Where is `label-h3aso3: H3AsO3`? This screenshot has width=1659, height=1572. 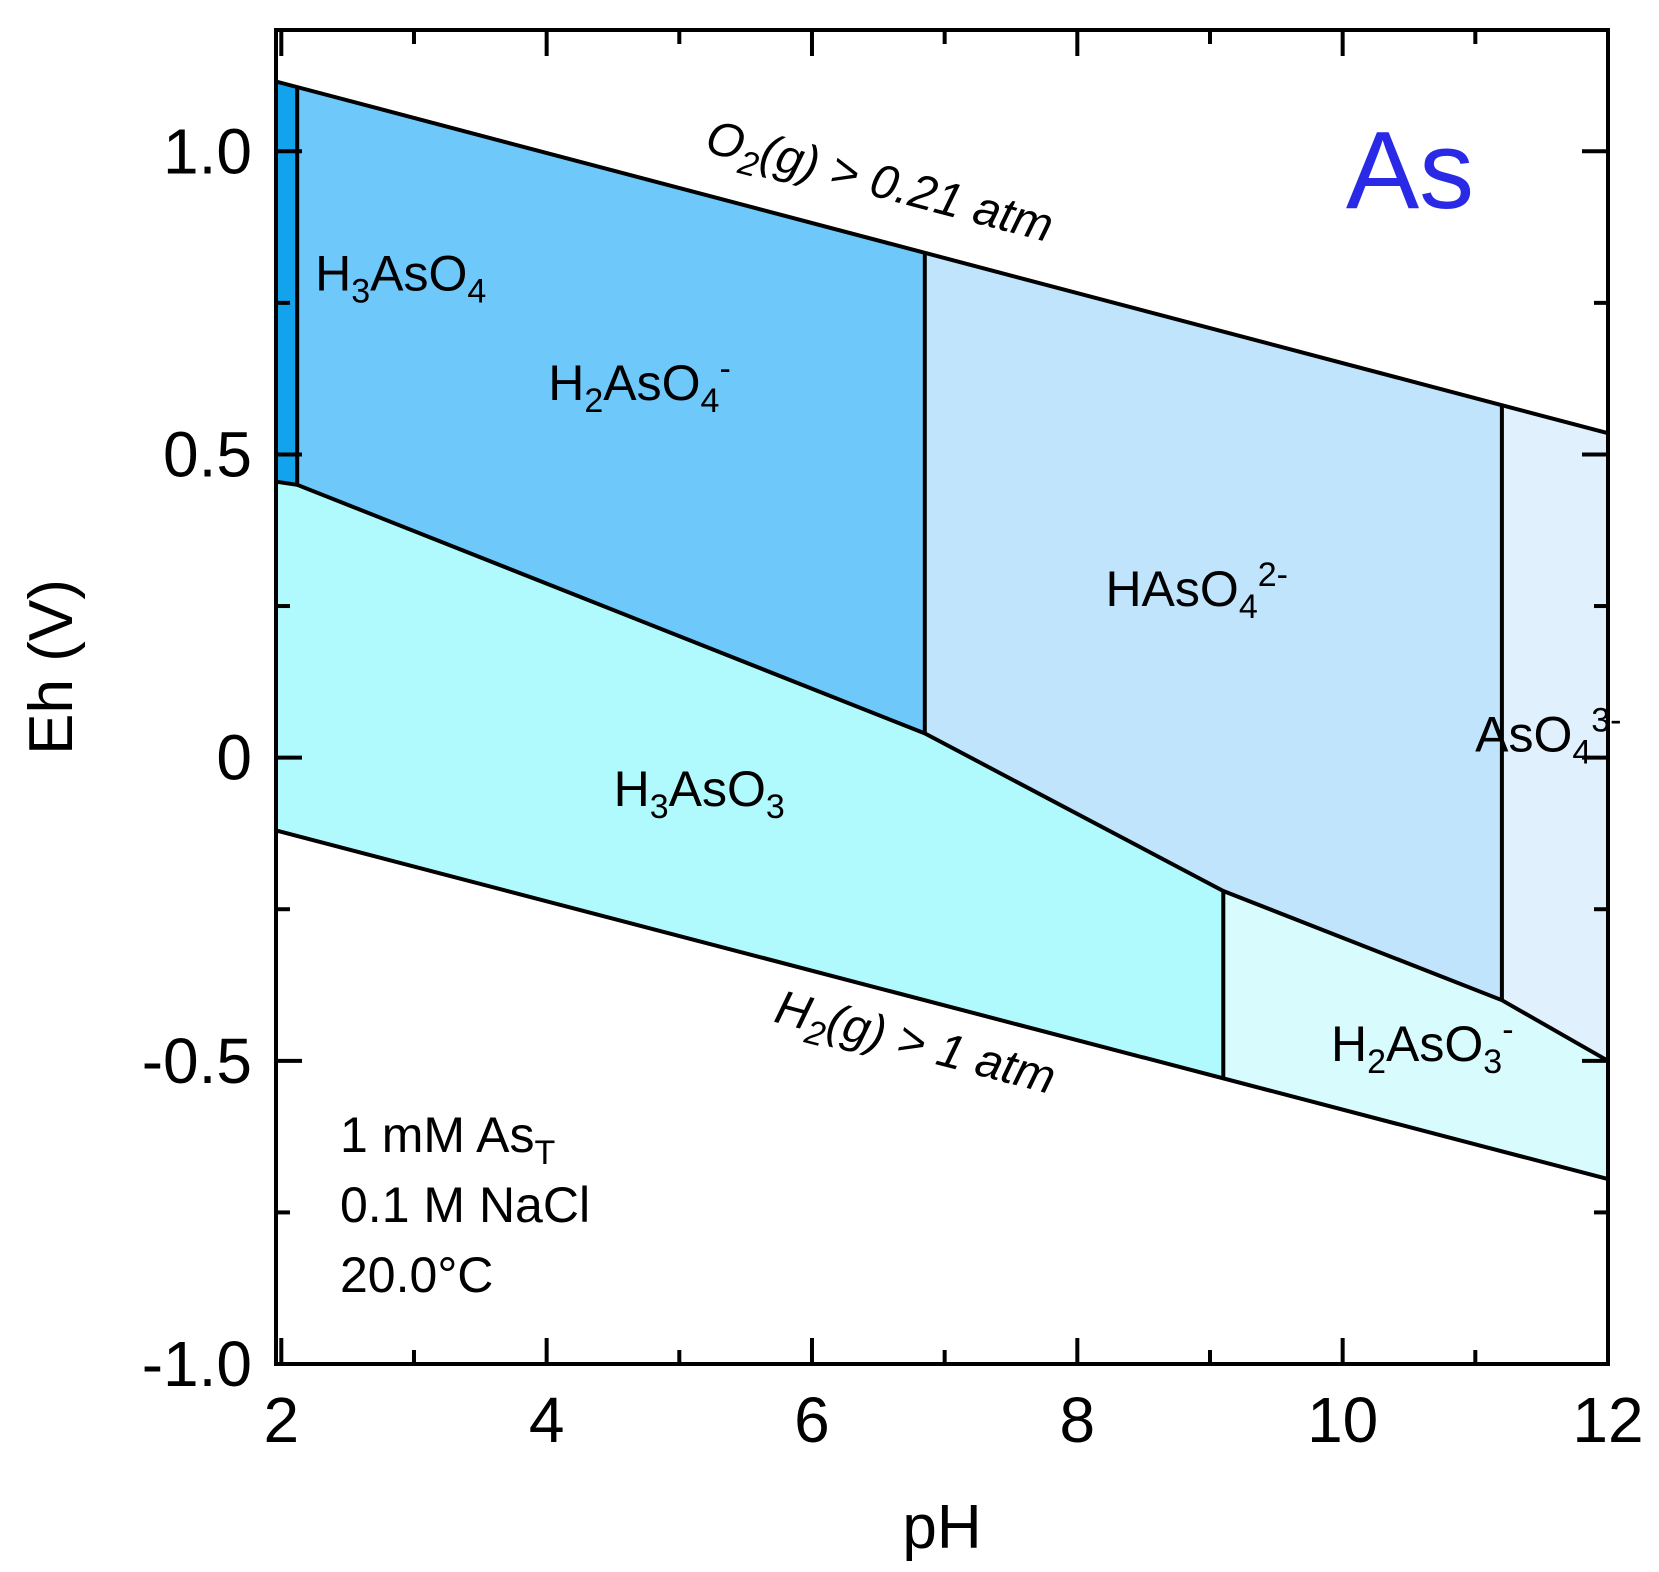 label-h3aso3: H3AsO3 is located at coordinates (699, 793).